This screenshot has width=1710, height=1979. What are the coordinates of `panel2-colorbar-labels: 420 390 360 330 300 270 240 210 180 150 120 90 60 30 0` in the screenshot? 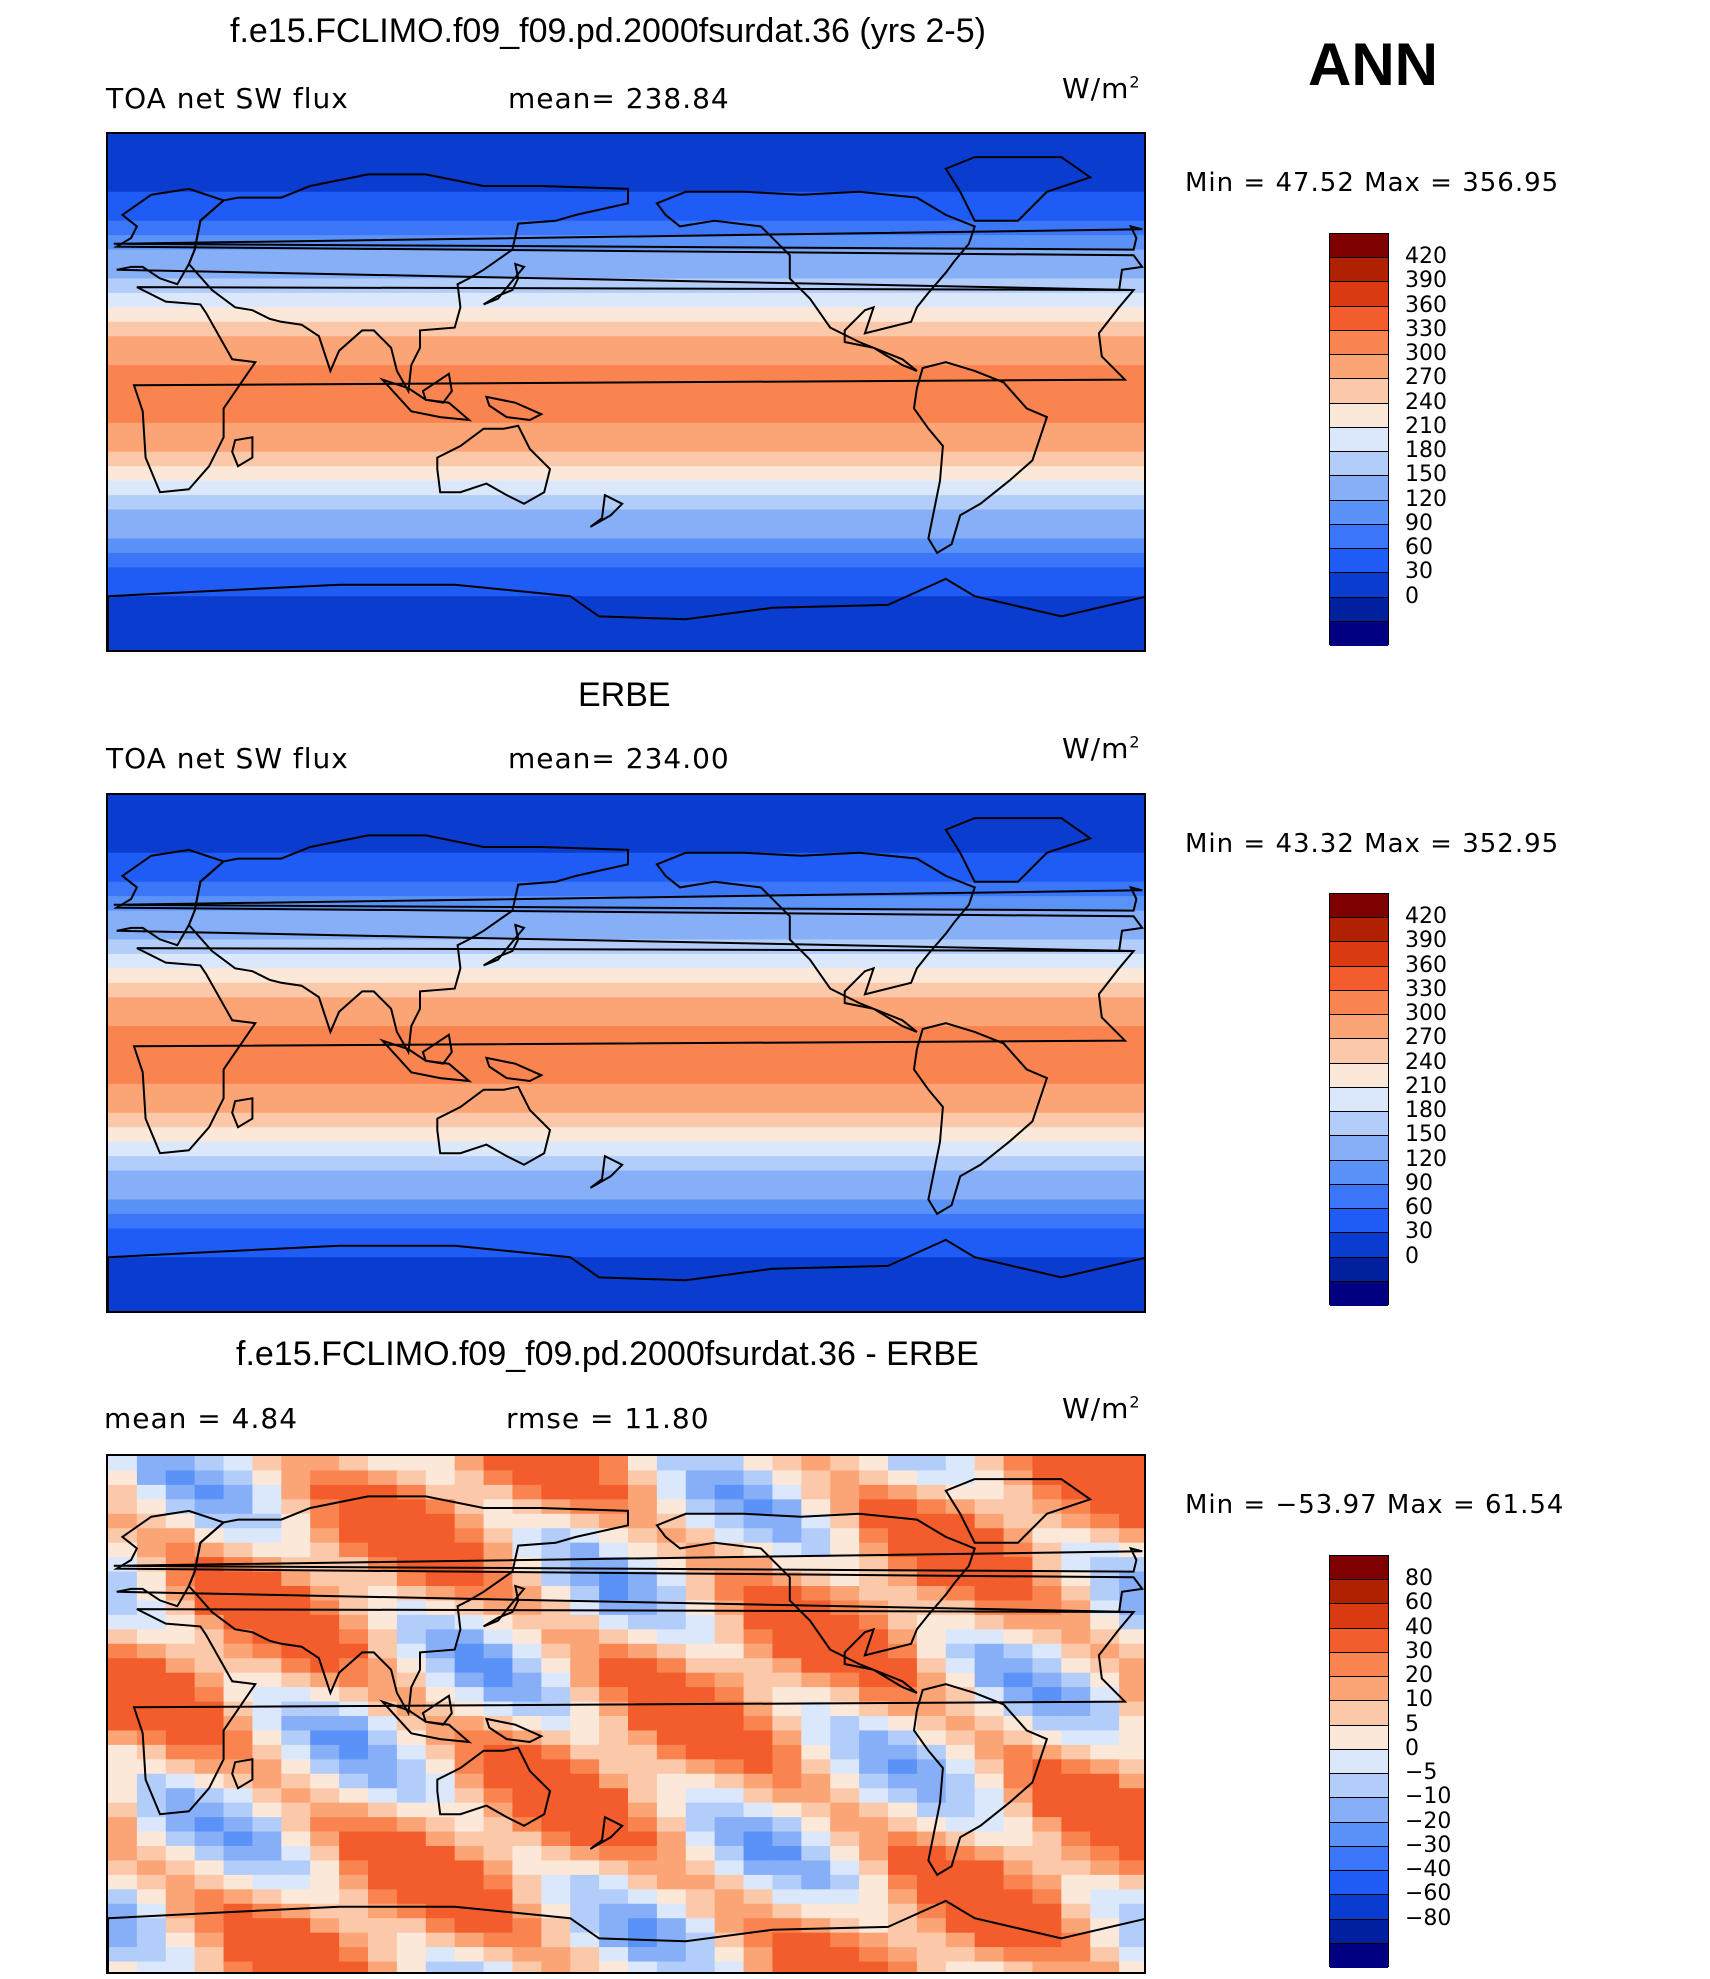 It's located at (1445, 1099).